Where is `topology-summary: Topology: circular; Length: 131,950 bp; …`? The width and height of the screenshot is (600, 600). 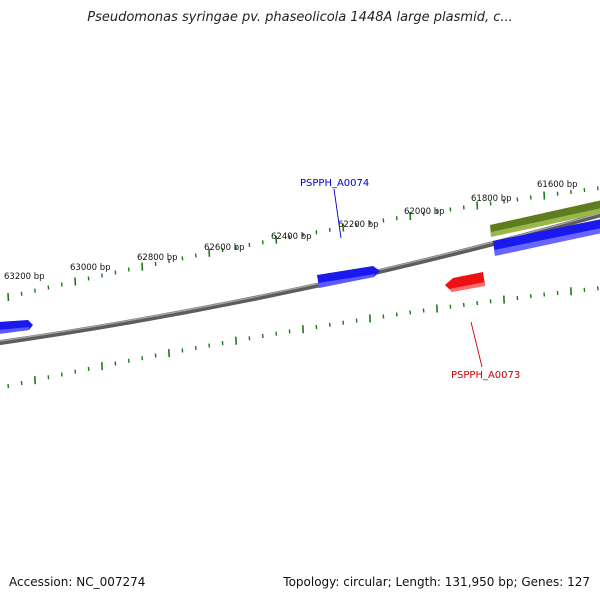 topology-summary: Topology: circular; Length: 131,950 bp; … is located at coordinates (436, 582).